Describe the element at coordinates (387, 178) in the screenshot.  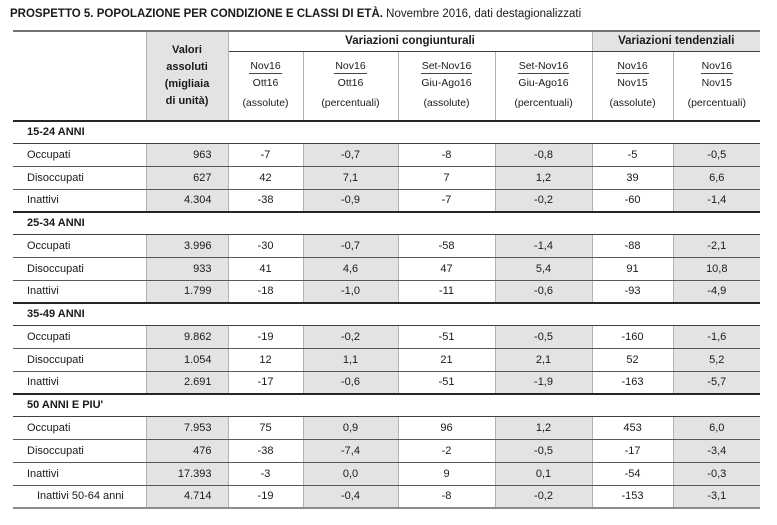
I see `table-row: Disoccupati 627 42 7,1 7 1,2 39 6,6` at that location.